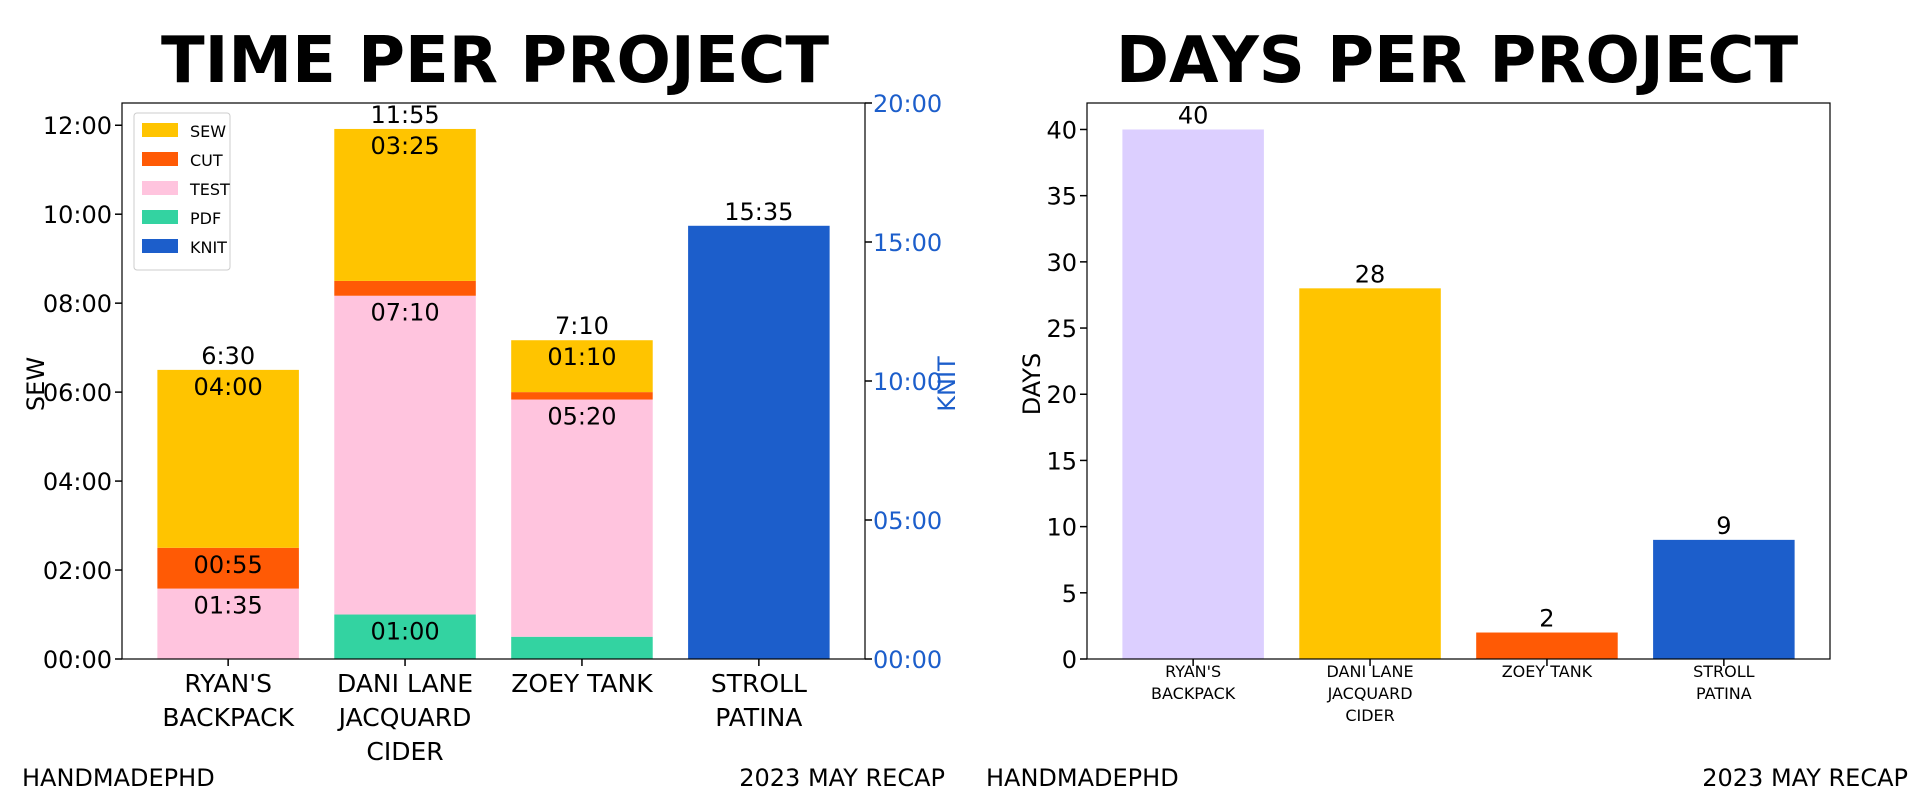 The image size is (1928, 804). I want to click on chart2-y-tick-label: 35, so click(1061, 197).